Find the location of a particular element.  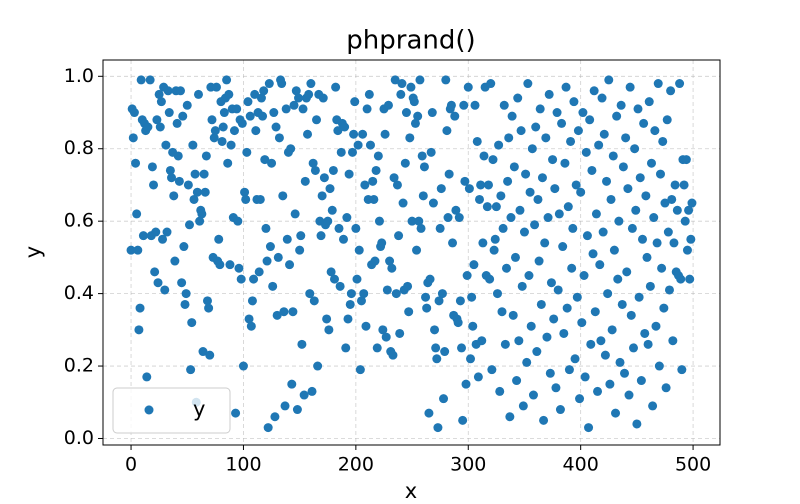

y-tick-label: 0.2 is located at coordinates (79, 366).